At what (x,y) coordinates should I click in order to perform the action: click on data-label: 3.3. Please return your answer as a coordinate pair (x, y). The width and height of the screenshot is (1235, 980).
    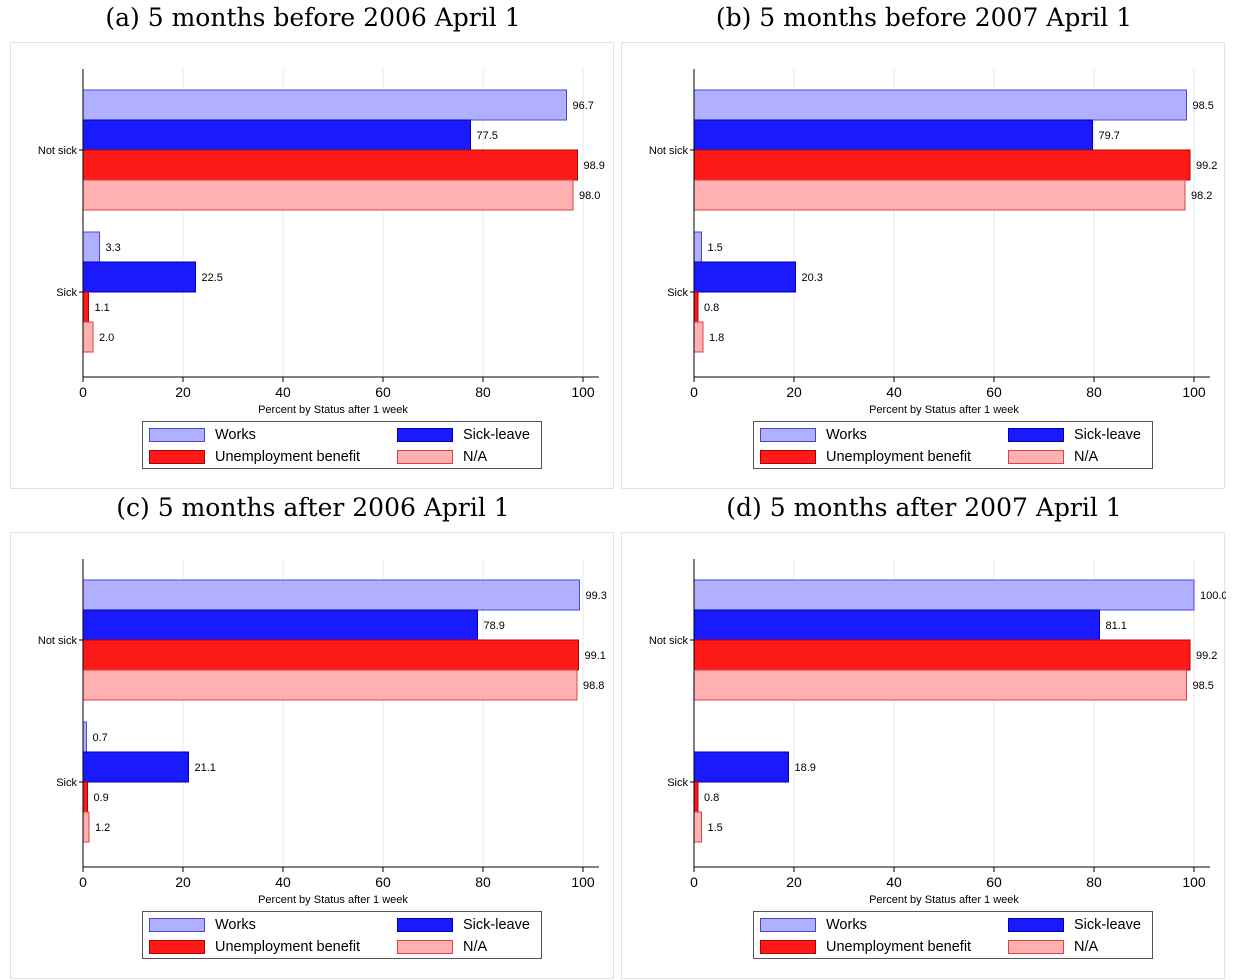
    Looking at the image, I should click on (113, 248).